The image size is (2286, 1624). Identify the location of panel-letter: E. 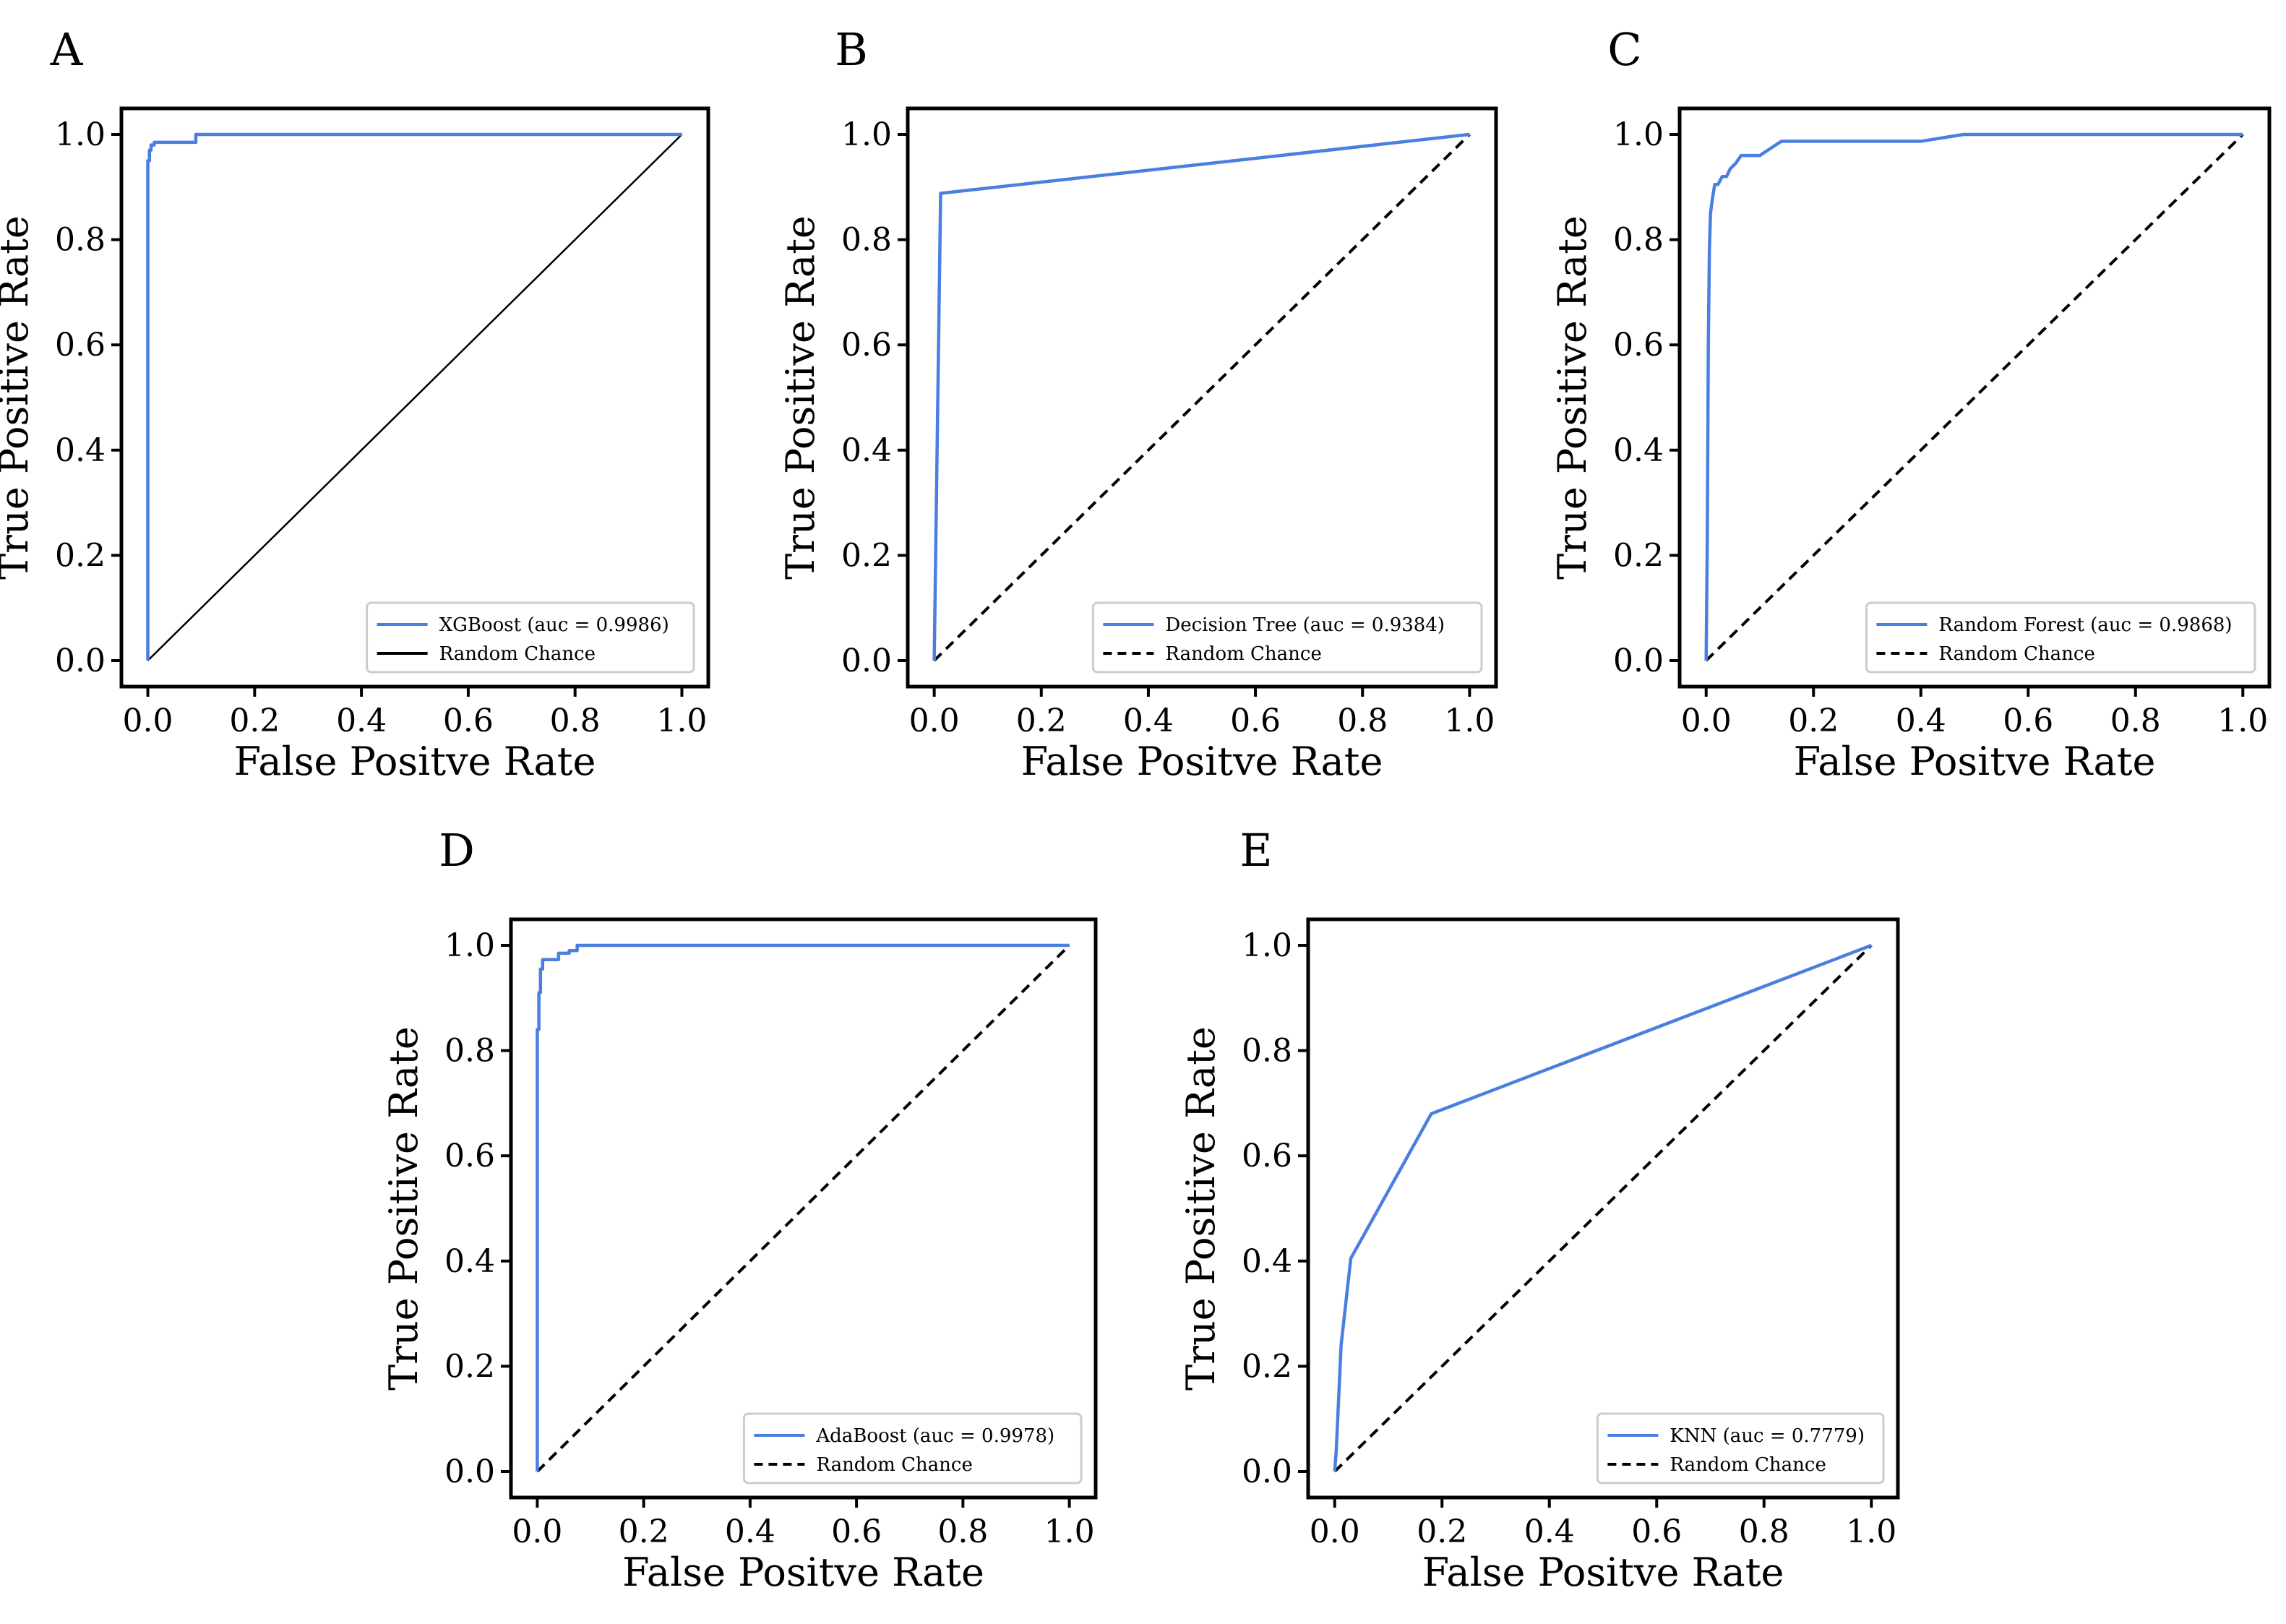
(1256, 850).